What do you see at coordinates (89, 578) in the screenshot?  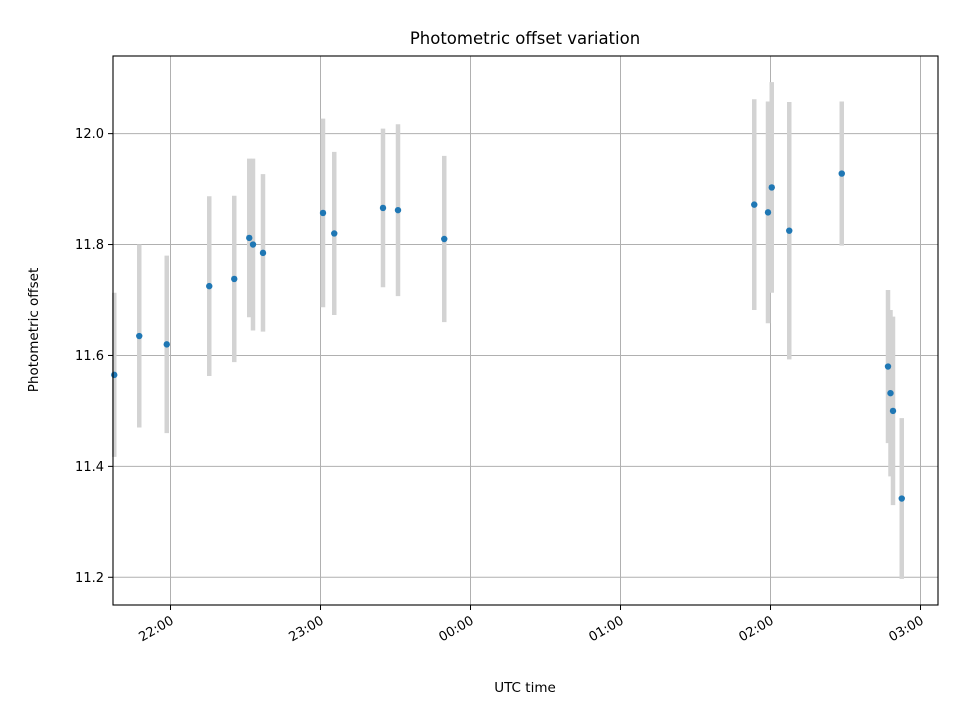 I see `y-tick-label: 11.2` at bounding box center [89, 578].